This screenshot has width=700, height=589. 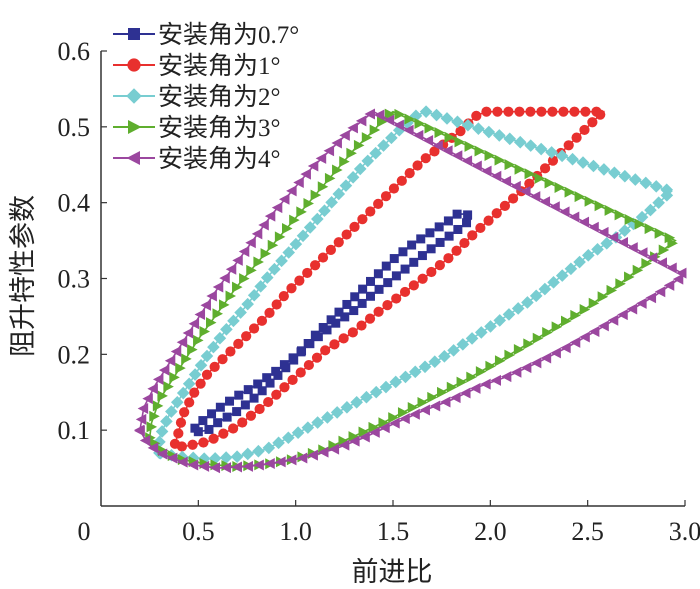 What do you see at coordinates (197, 66) in the screenshot?
I see `legend-item: 安装角为1°` at bounding box center [197, 66].